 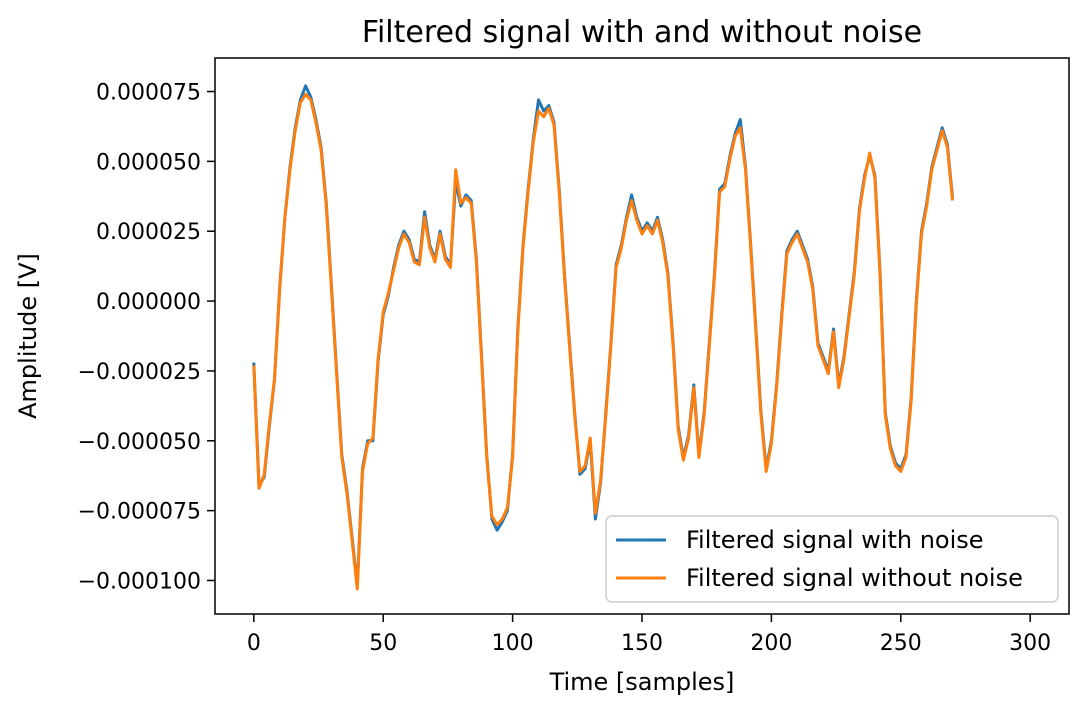 I want to click on x-axis: 0 50 100 150 200 250 300, so click(x=649, y=635).